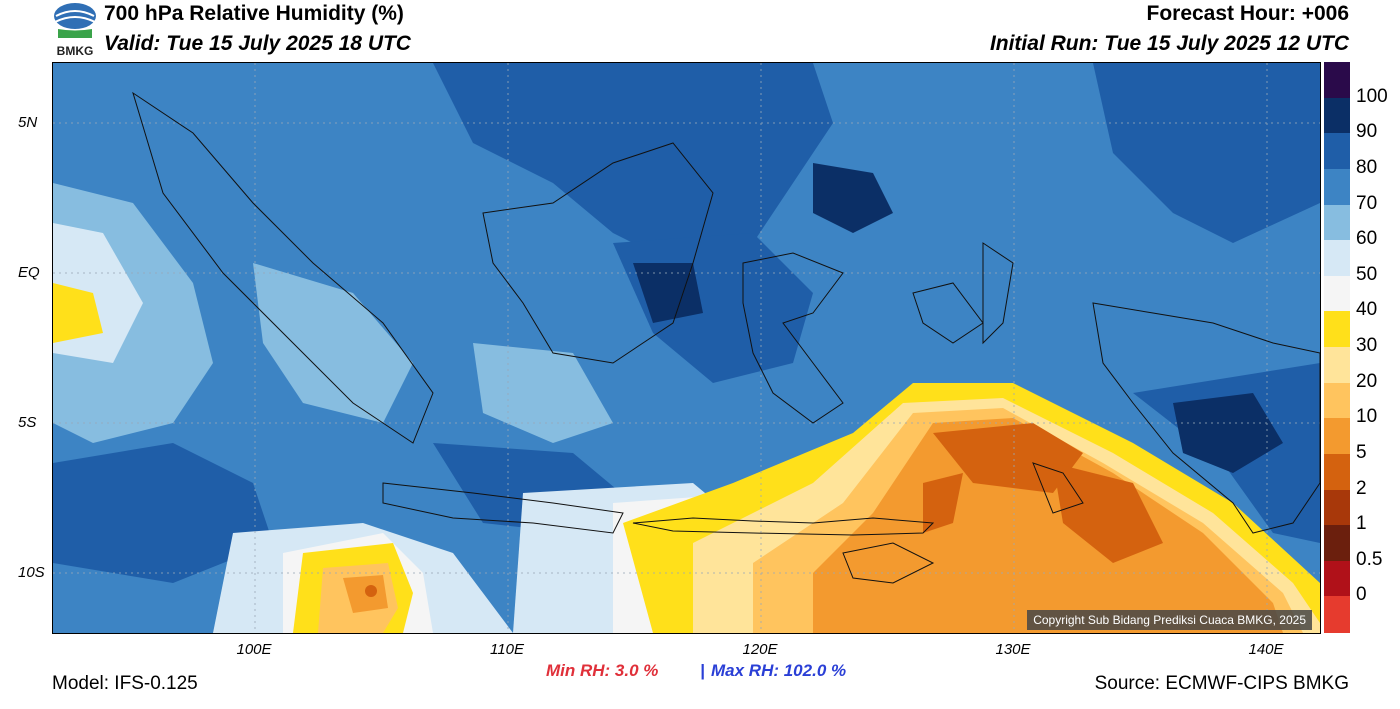 The width and height of the screenshot is (1400, 709). Describe the element at coordinates (1361, 452) in the screenshot. I see `colorbar-label: 5` at that location.